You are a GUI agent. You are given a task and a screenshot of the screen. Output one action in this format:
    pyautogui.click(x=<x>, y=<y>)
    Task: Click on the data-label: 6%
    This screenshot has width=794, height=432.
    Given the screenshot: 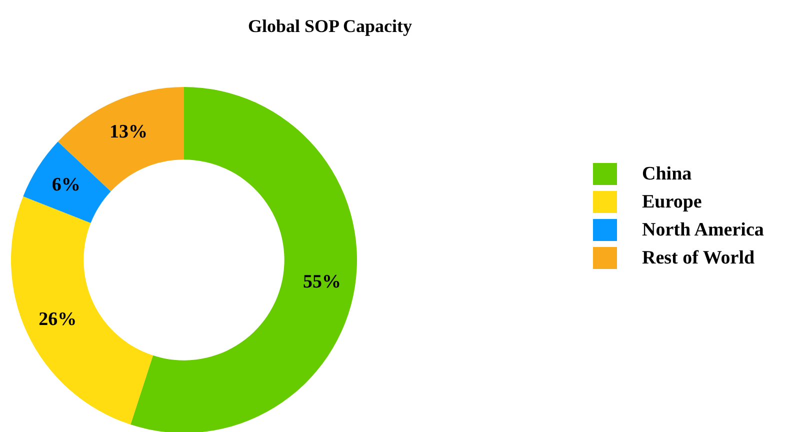 What is the action you would take?
    pyautogui.click(x=66, y=185)
    